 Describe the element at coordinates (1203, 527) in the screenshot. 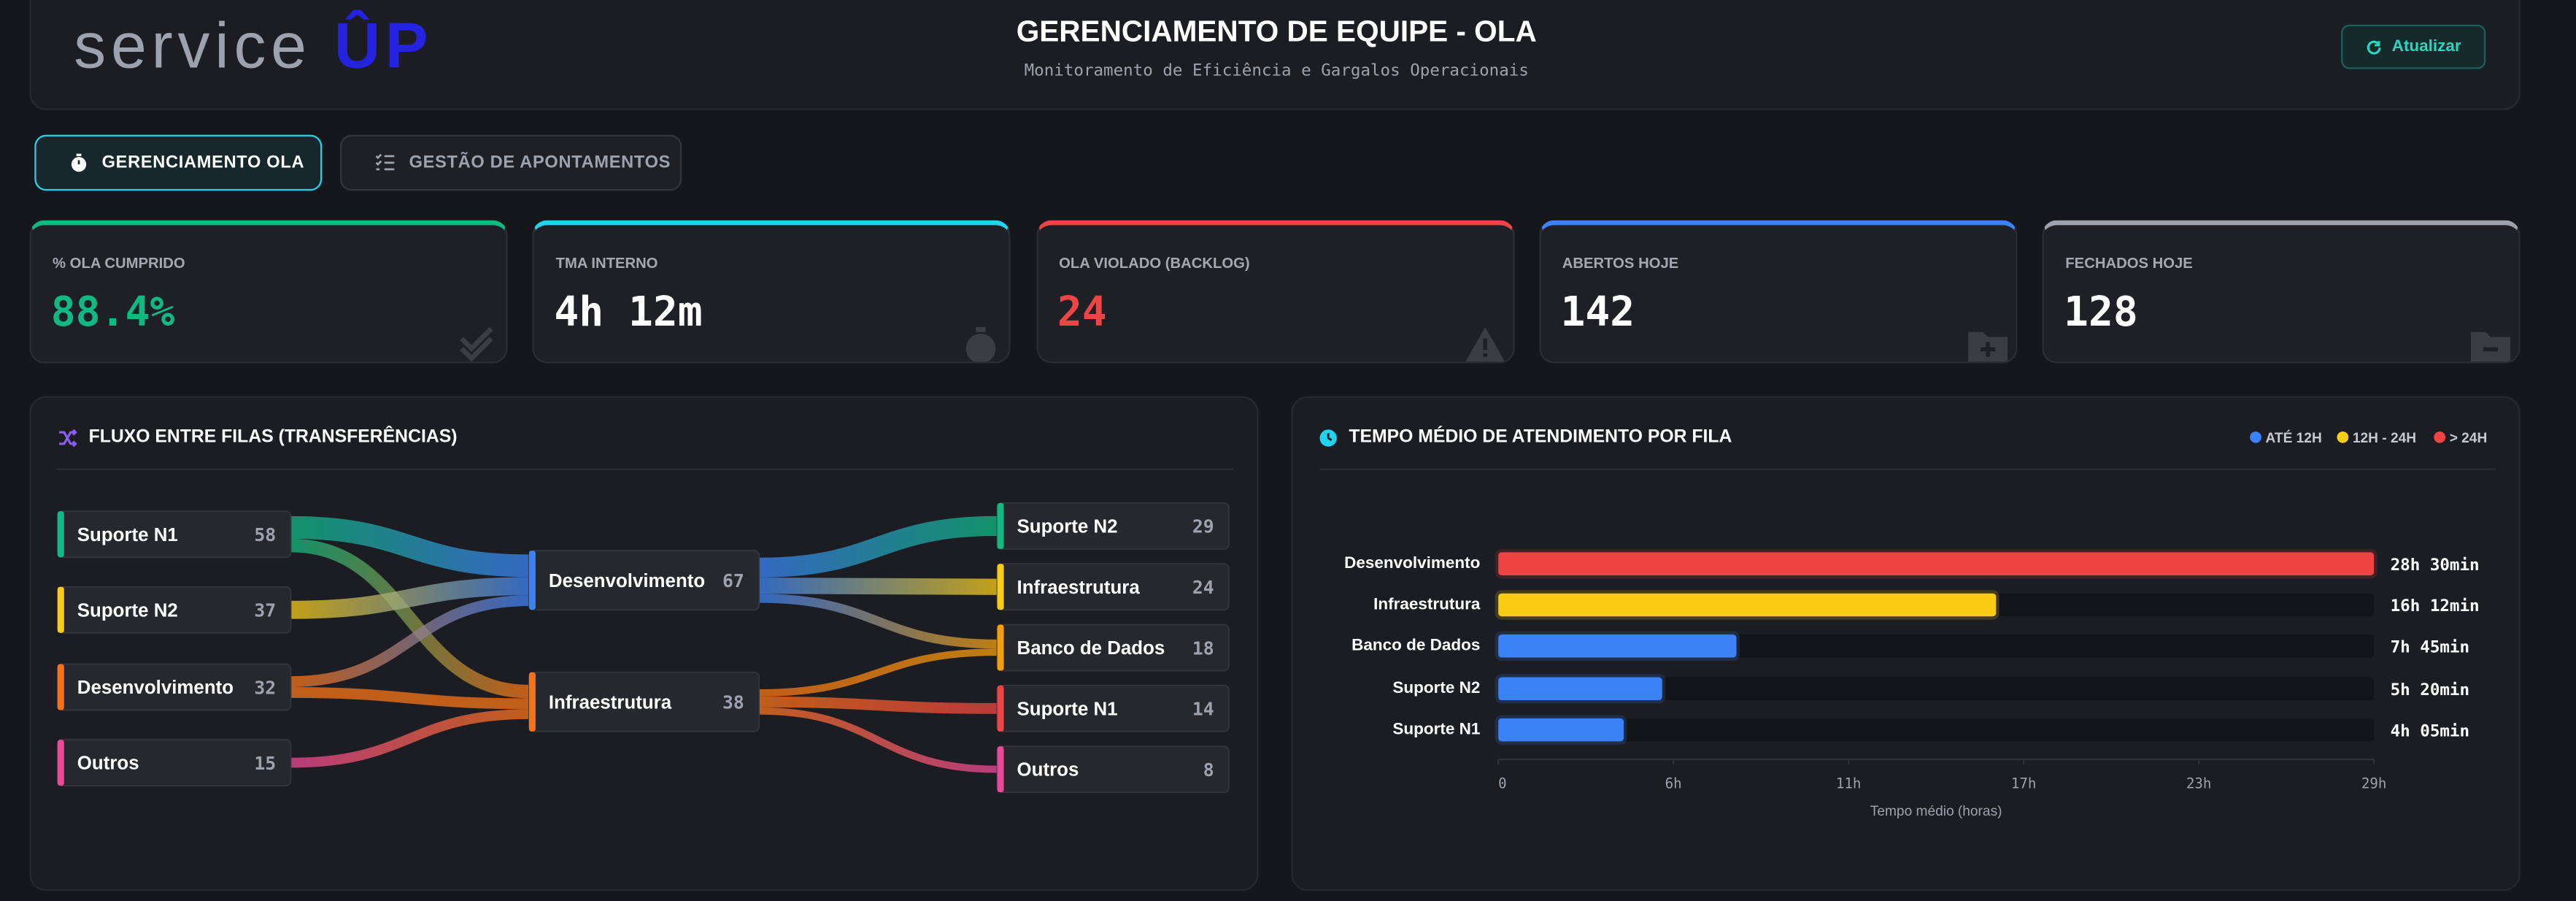

I see `node-value: 29` at that location.